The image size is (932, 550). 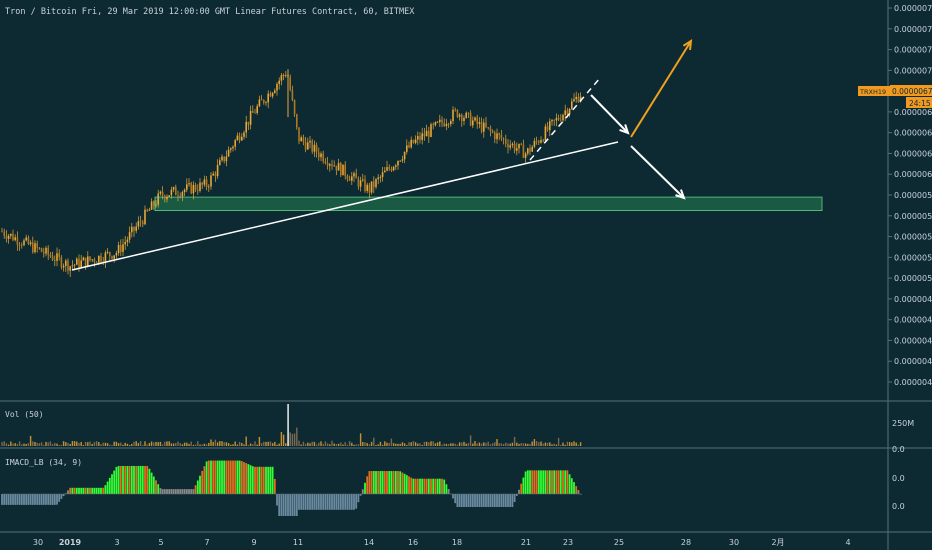 I want to click on ascending-trendline, so click(x=345, y=206).